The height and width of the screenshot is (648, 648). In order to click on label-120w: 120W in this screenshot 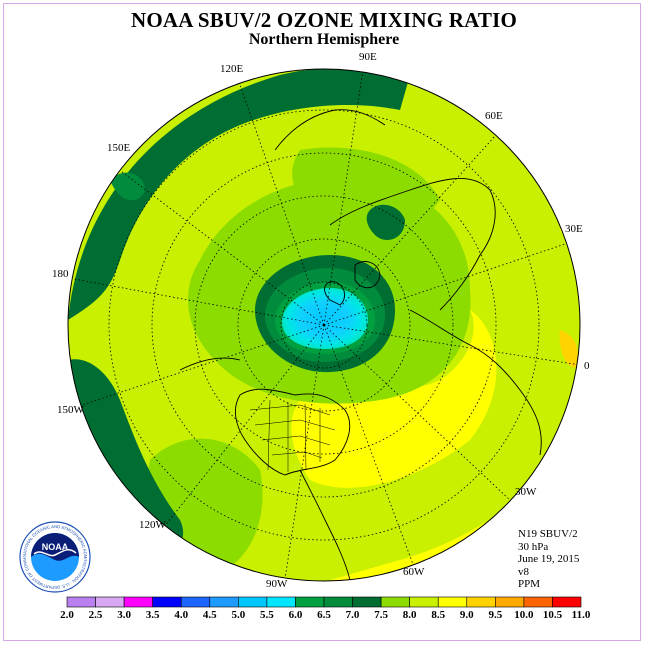, I will do `click(152, 525)`.